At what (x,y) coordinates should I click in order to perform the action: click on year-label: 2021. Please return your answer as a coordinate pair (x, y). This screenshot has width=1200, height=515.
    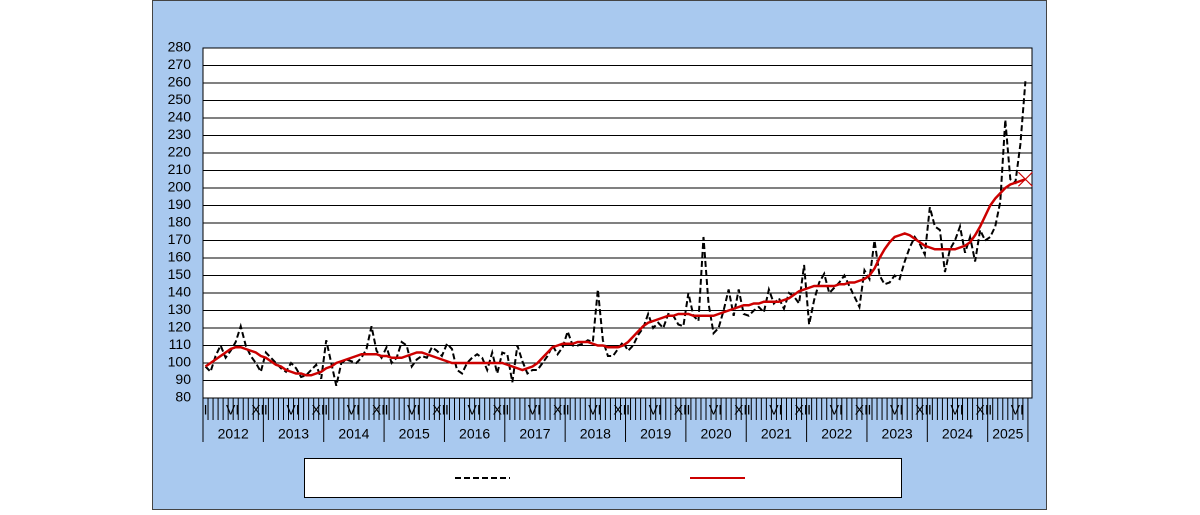
    Looking at the image, I should click on (776, 434).